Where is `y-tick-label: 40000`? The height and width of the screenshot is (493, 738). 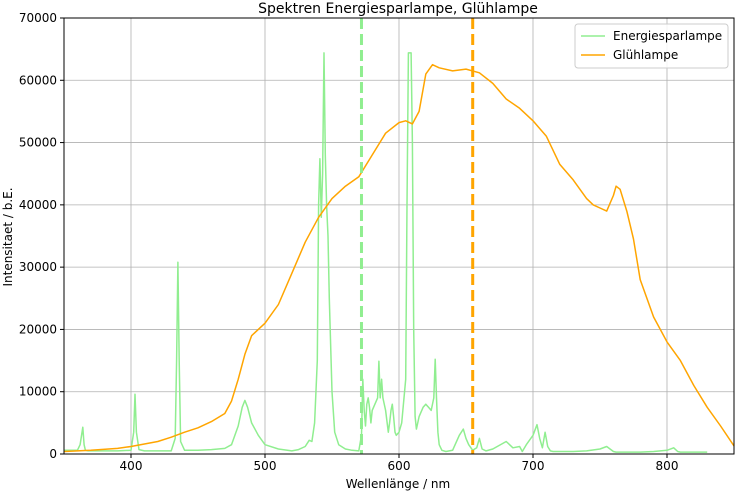
y-tick-label: 40000 is located at coordinates (38, 205).